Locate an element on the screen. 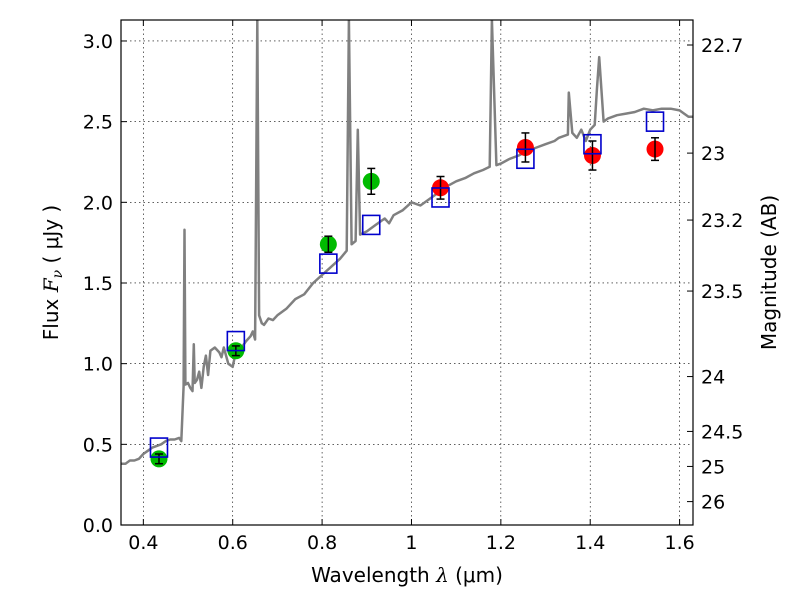  x-axis-label: Wavelength λ (μm) is located at coordinates (407, 575).